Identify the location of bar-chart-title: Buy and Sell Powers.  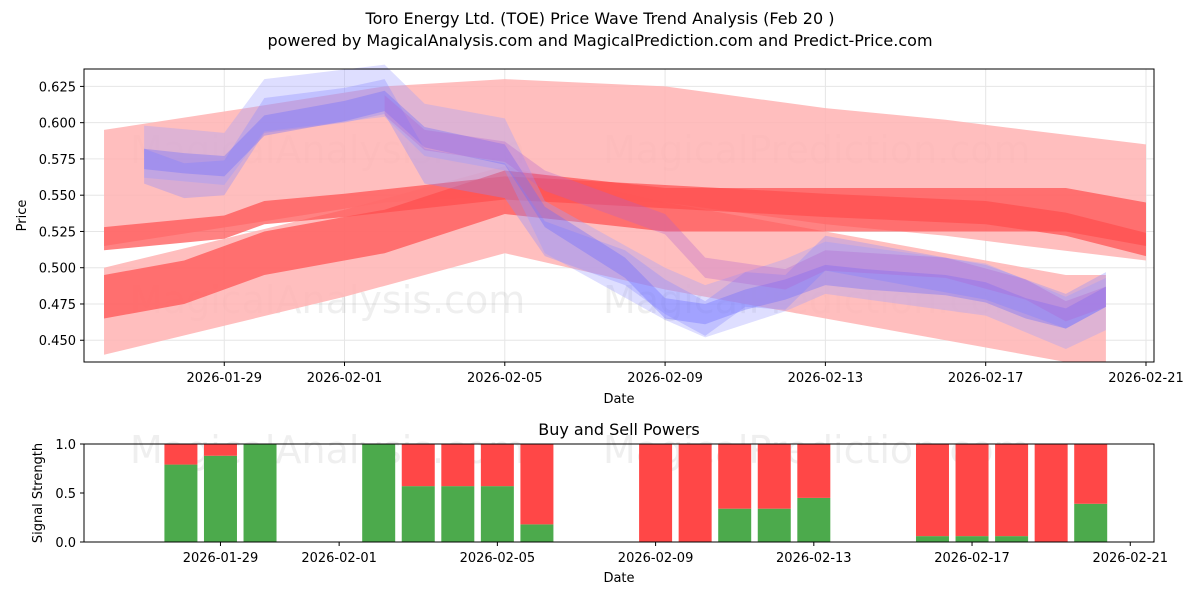
(619, 429).